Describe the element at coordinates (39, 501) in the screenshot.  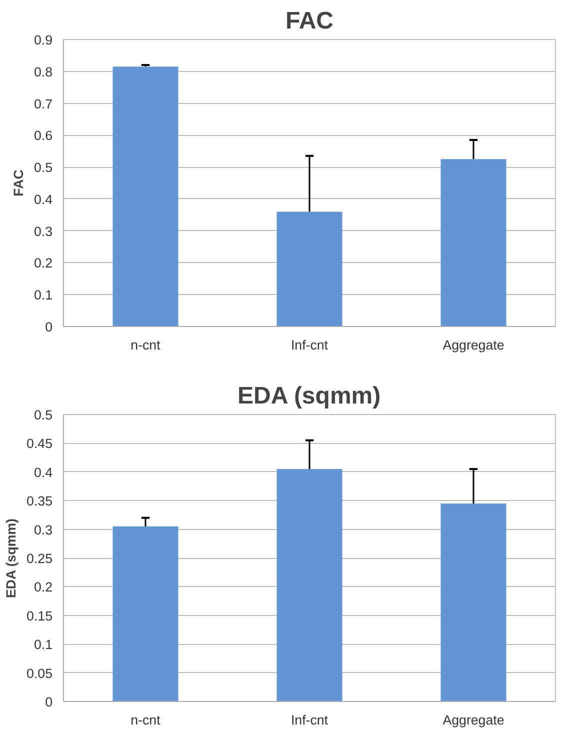
I see `y-tick-label: 0.35` at that location.